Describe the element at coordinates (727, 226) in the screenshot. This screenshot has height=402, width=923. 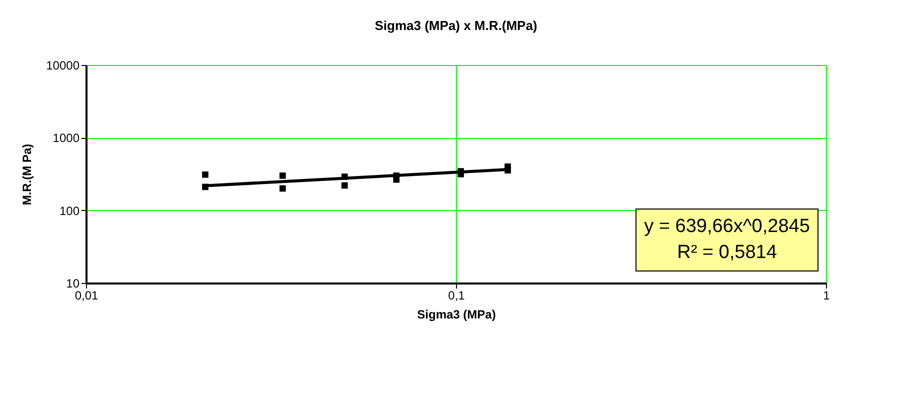
I see `annotation: y = 639,66x^0,2845` at that location.